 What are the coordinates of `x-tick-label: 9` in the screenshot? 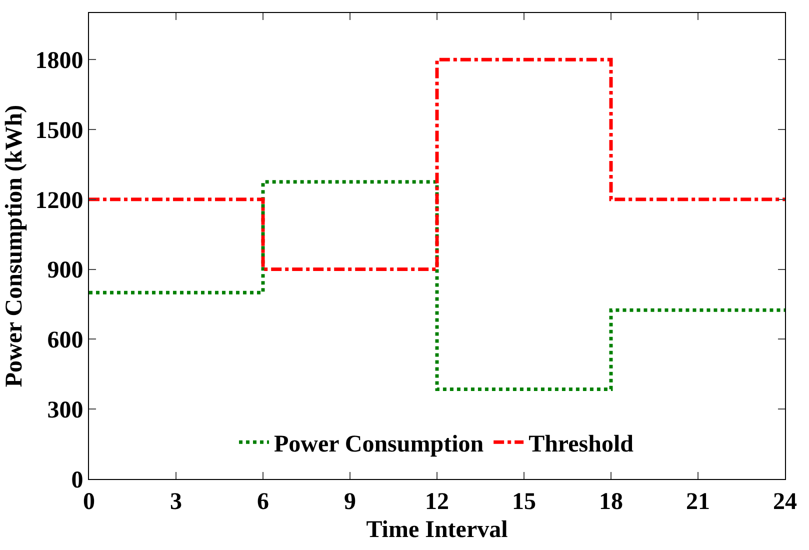 It's located at (350, 501).